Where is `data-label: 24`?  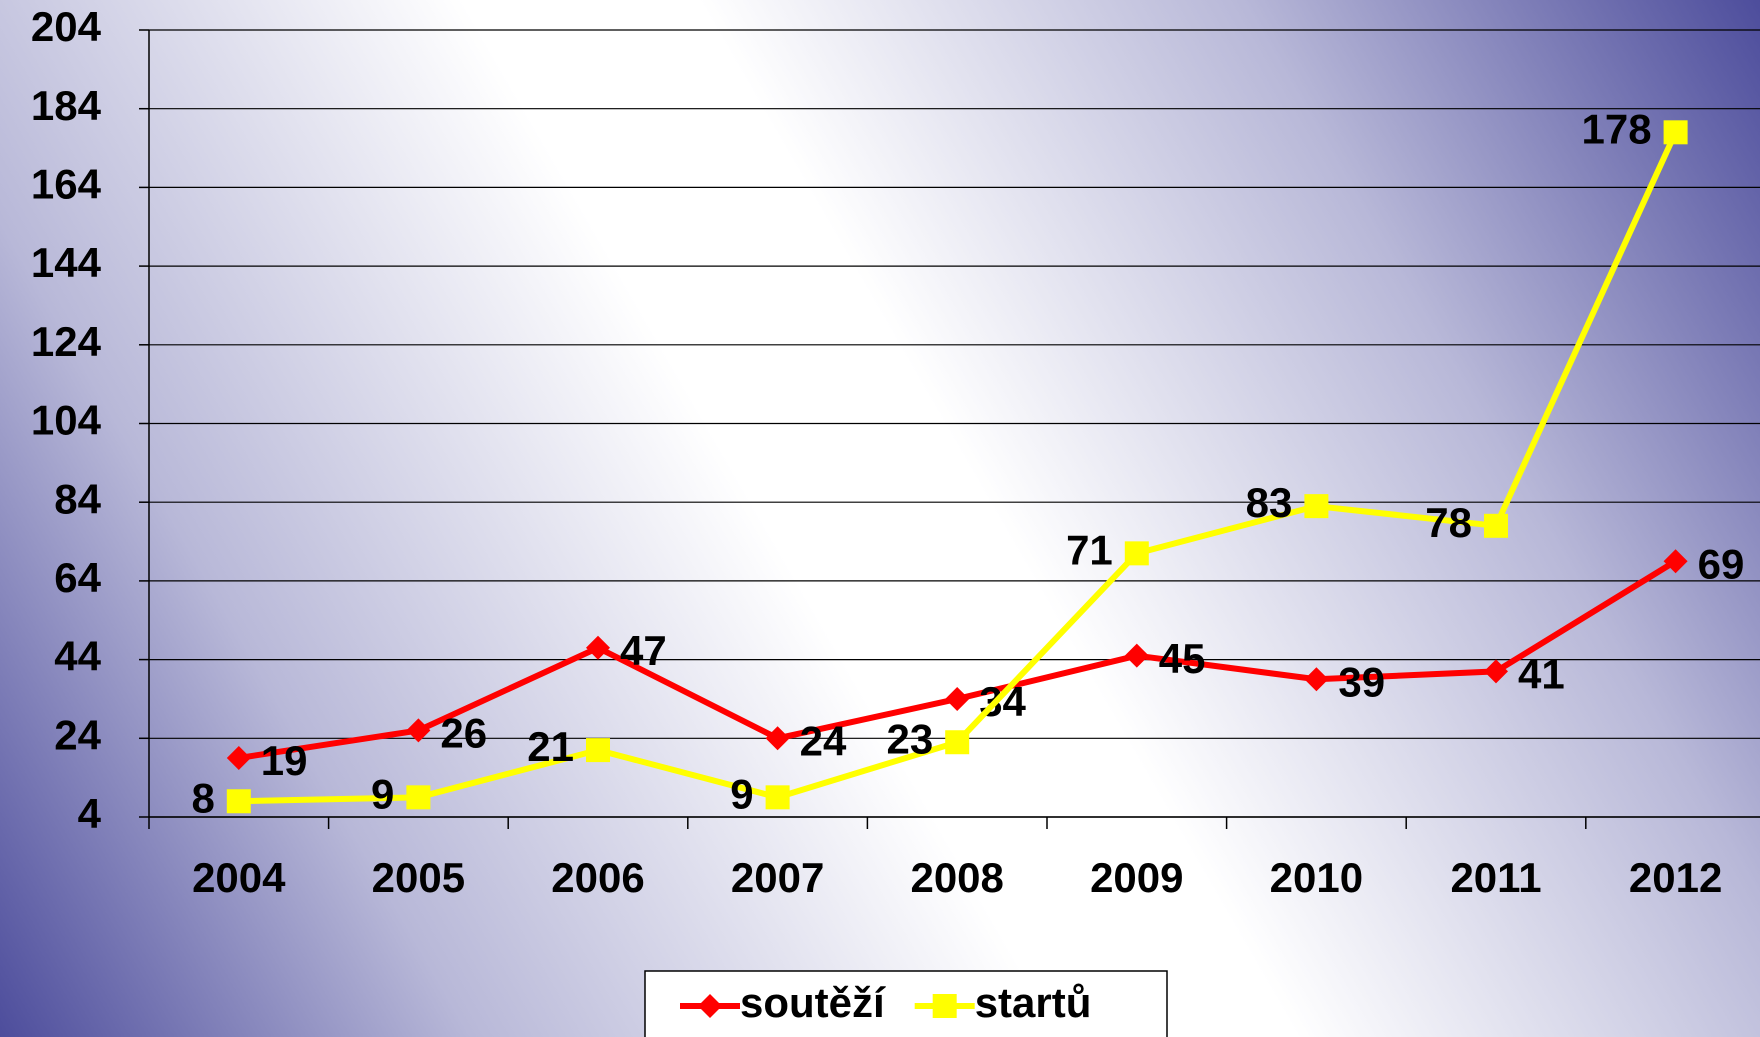 data-label: 24 is located at coordinates (823, 740).